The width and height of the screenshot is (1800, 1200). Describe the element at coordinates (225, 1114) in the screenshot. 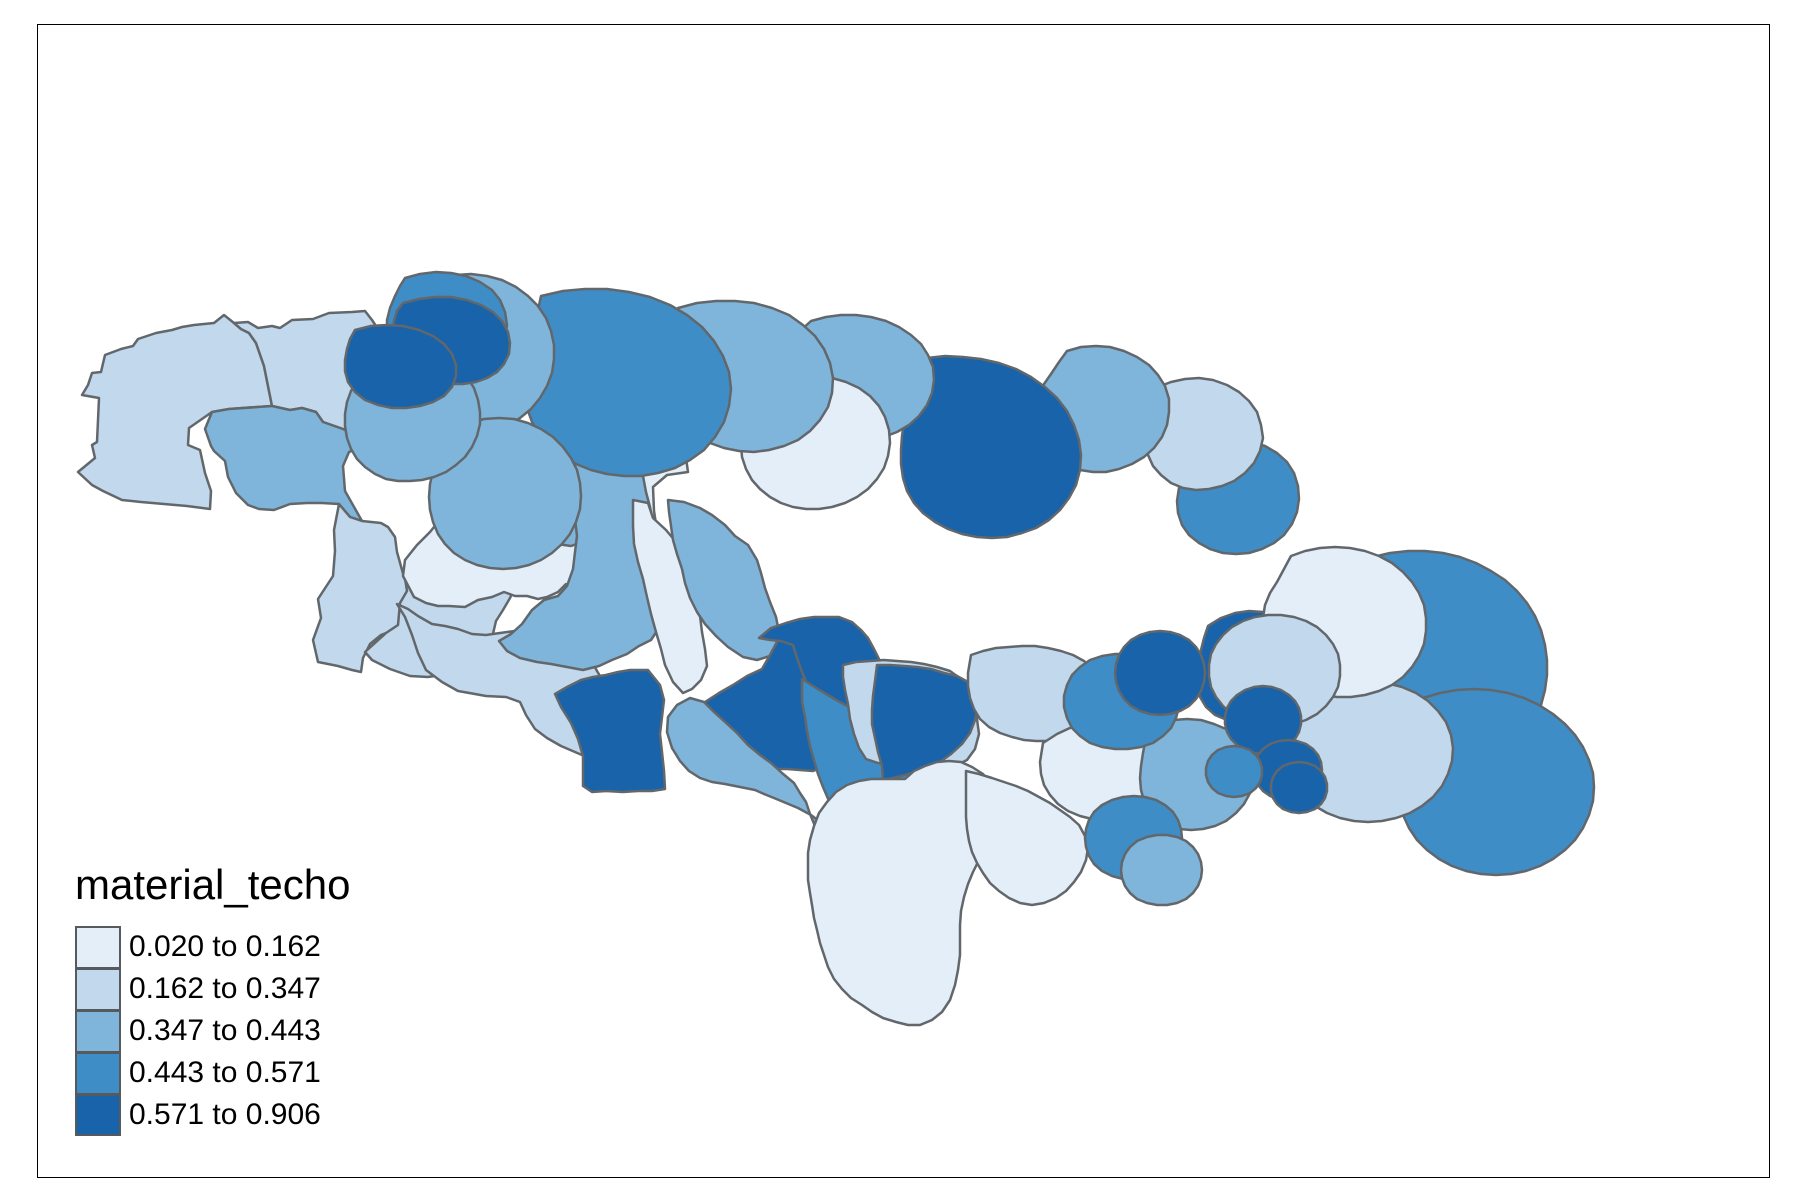

I see `legend-label: 0.571 to 0.906` at that location.